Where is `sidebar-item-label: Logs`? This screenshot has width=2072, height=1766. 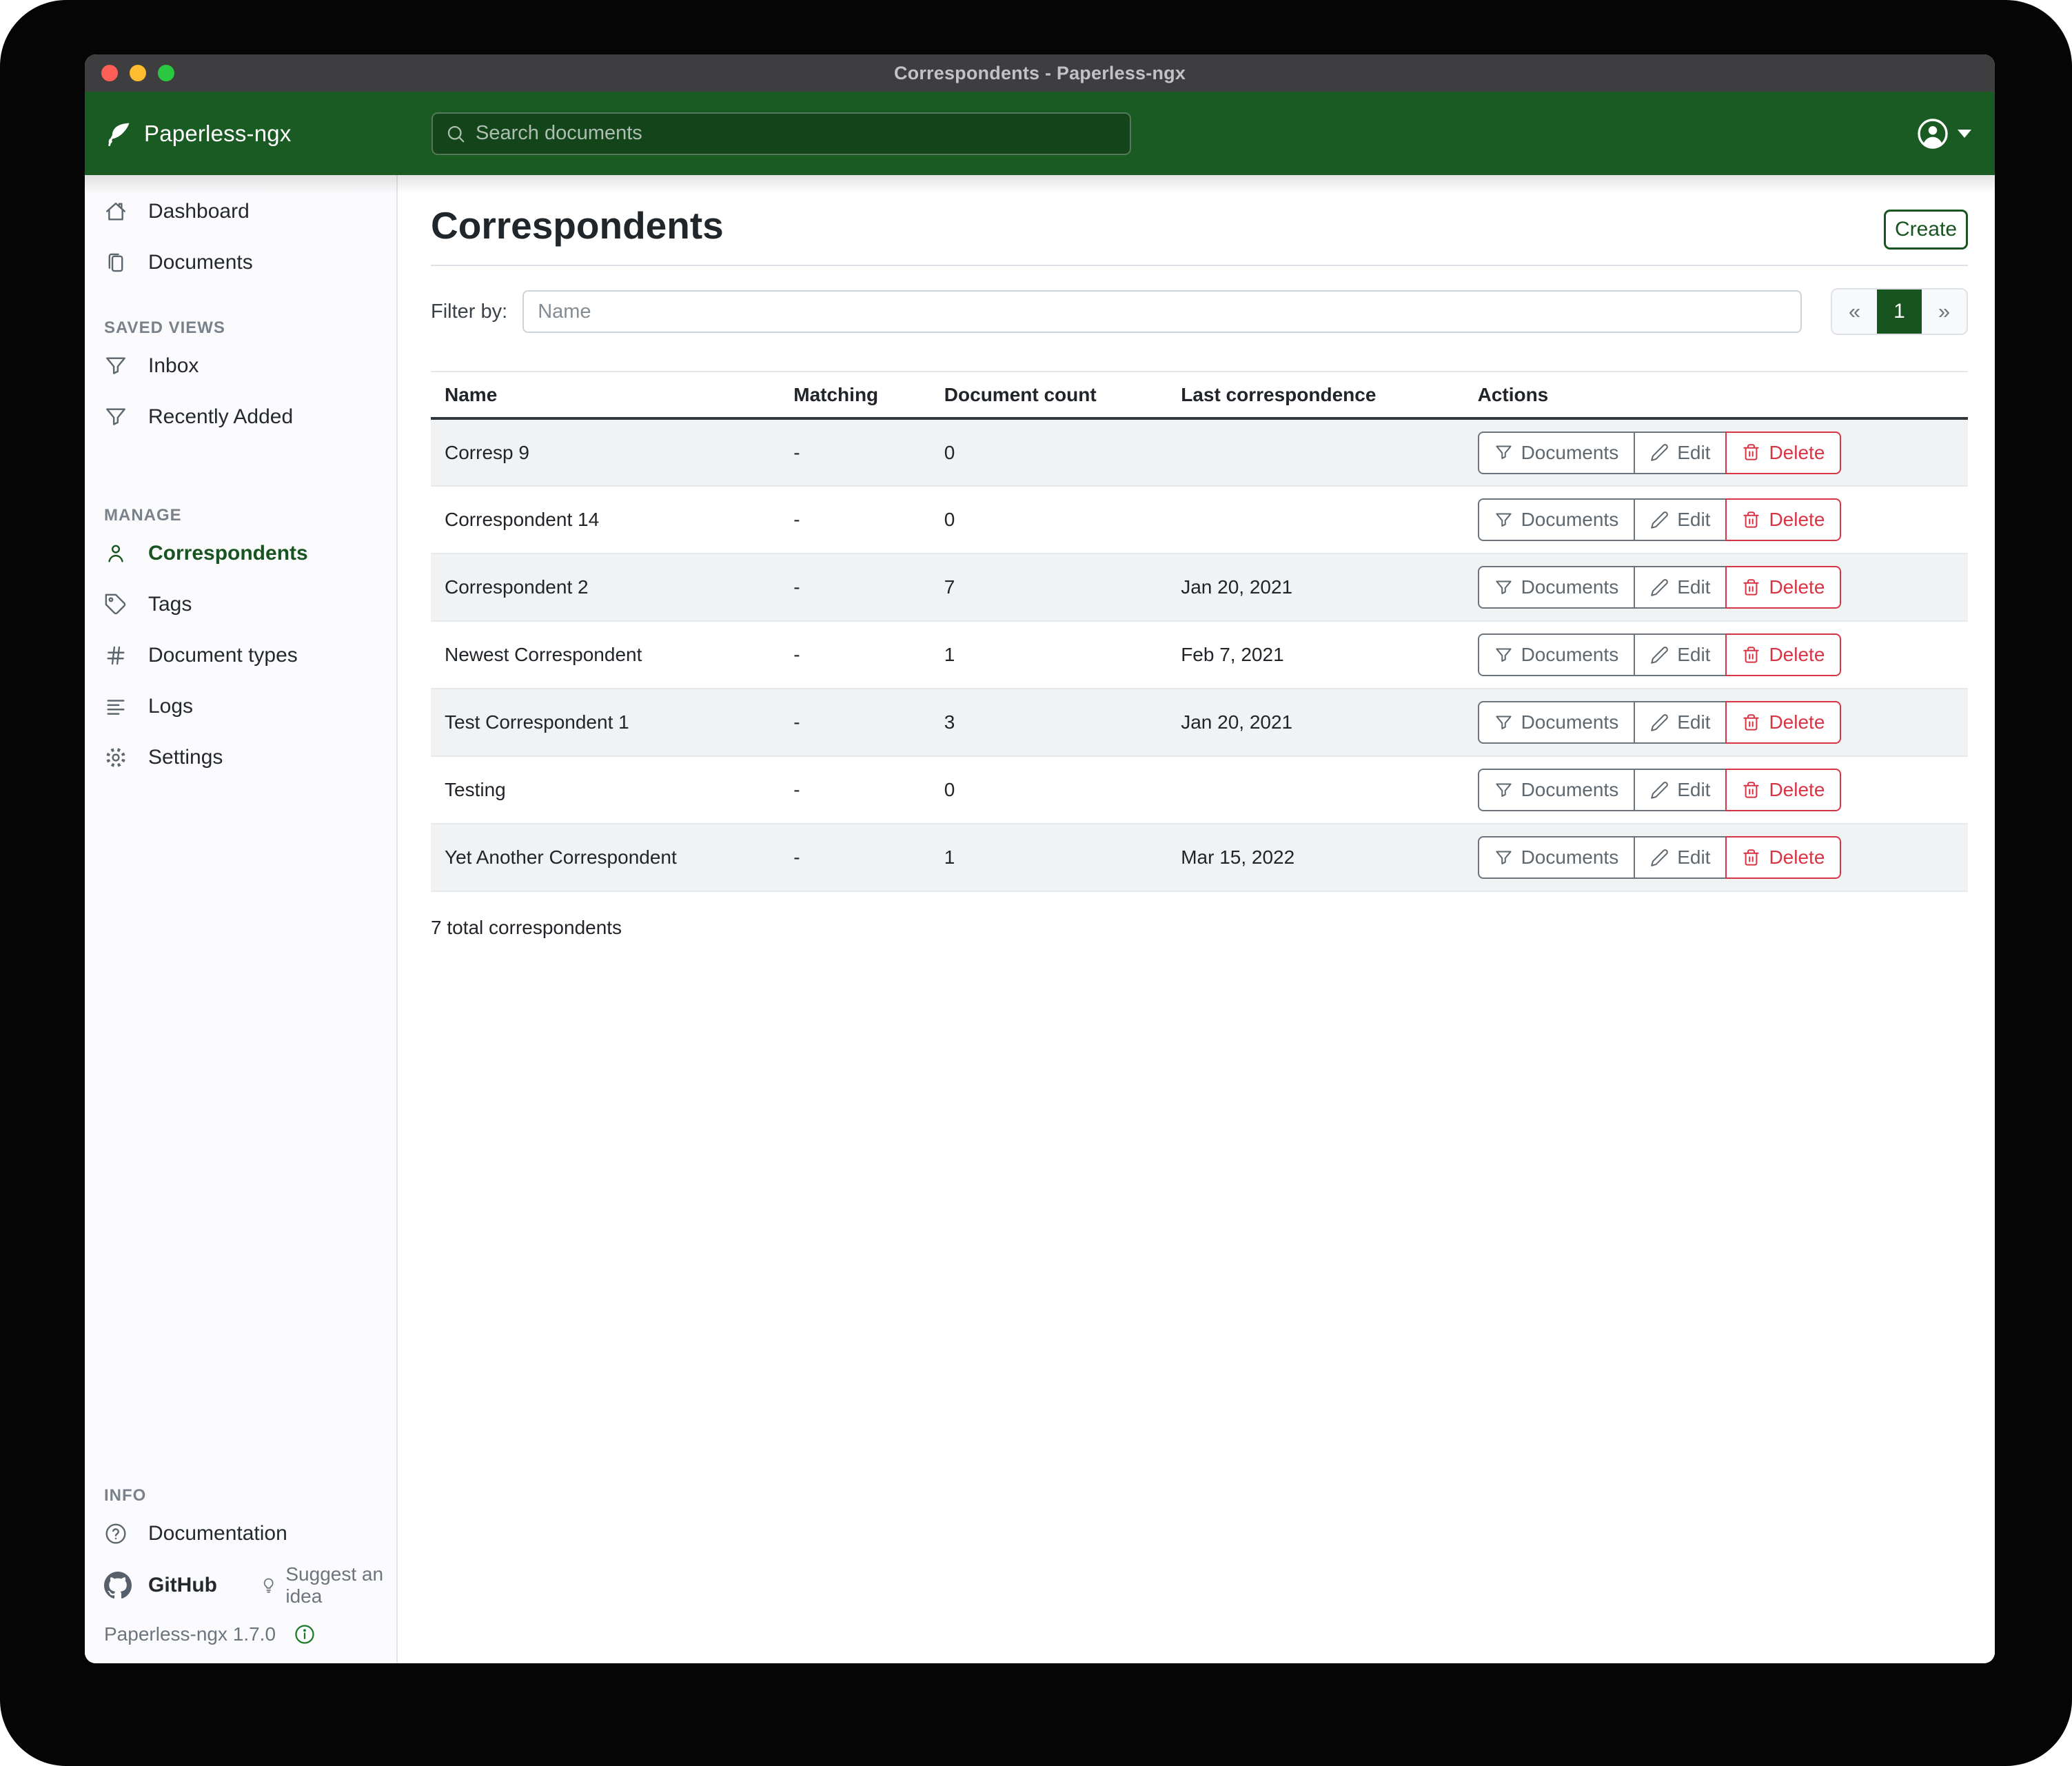 sidebar-item-label: Logs is located at coordinates (171, 707).